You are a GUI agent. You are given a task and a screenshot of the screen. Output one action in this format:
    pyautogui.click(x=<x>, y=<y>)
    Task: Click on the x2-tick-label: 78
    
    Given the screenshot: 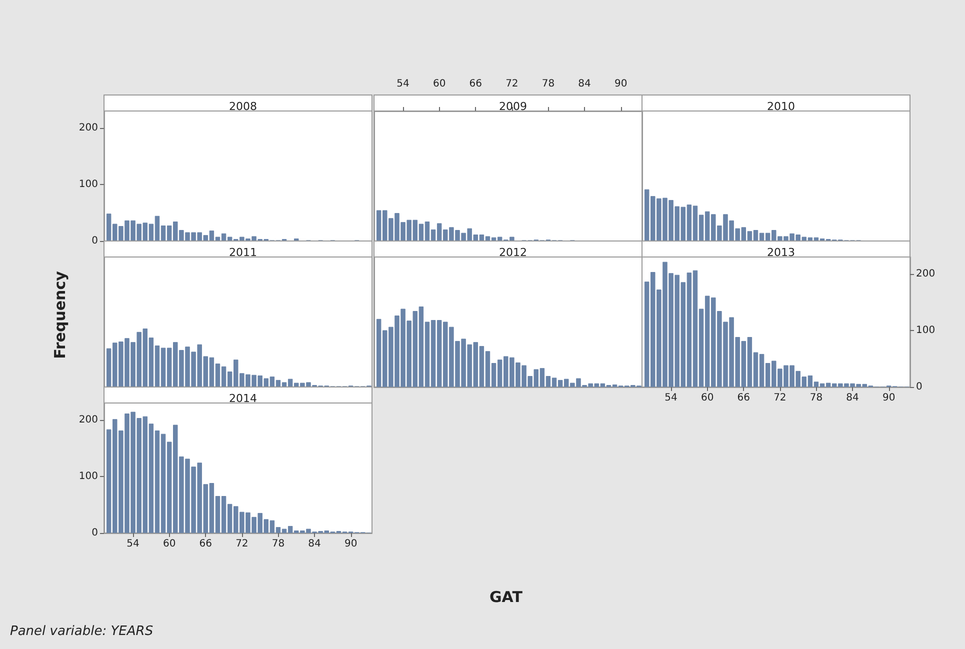 What is the action you would take?
    pyautogui.click(x=548, y=84)
    